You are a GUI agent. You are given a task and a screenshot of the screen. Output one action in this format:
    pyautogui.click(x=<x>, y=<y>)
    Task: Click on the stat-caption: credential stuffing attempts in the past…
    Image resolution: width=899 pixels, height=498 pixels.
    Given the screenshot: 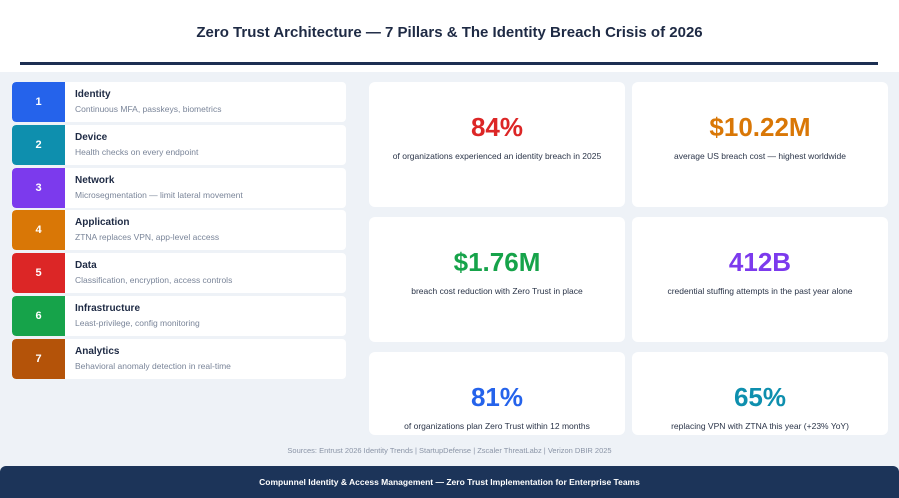 What is the action you would take?
    pyautogui.click(x=760, y=291)
    